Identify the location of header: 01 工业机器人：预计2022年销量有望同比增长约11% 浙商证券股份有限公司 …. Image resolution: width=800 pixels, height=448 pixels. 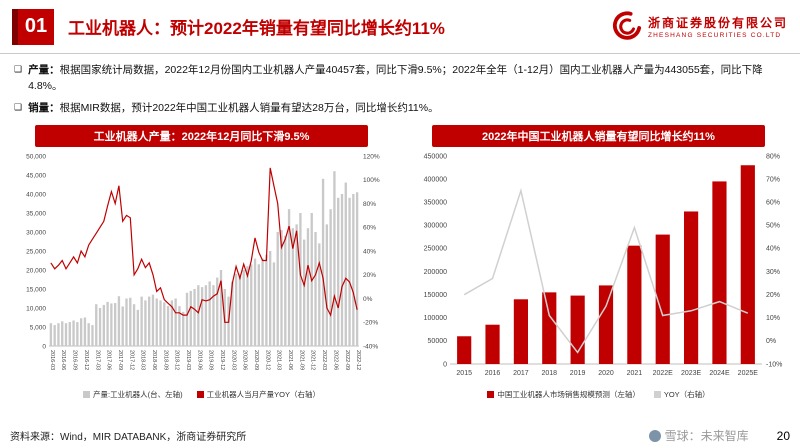
(400, 27).